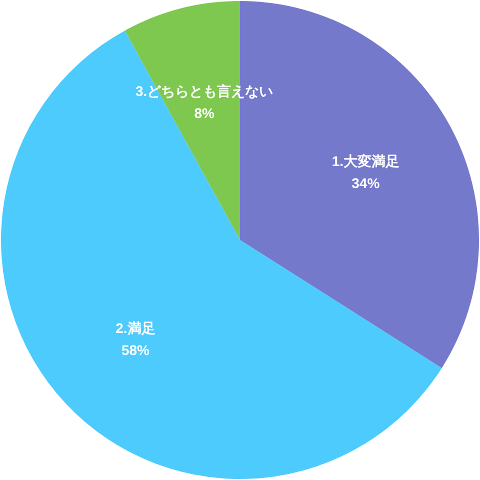 The height and width of the screenshot is (480, 480). I want to click on data-label: 8%, so click(205, 113).